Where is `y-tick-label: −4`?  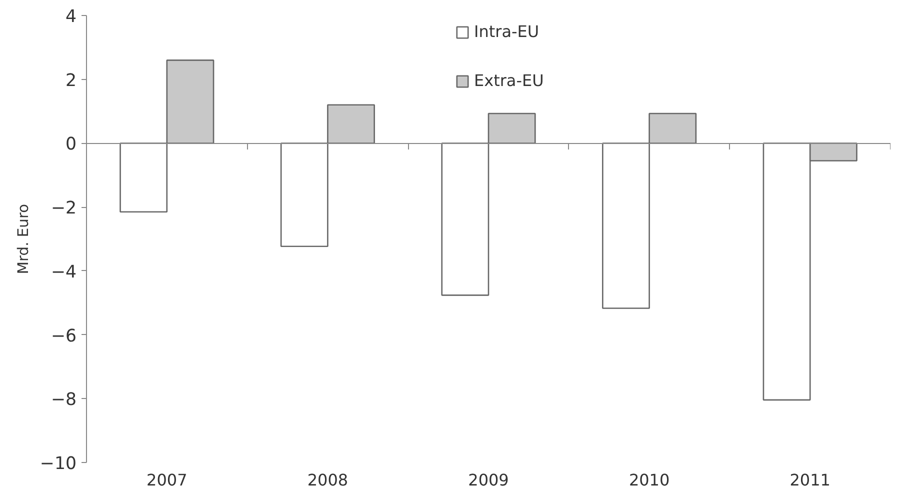 y-tick-label: −4 is located at coordinates (63, 272).